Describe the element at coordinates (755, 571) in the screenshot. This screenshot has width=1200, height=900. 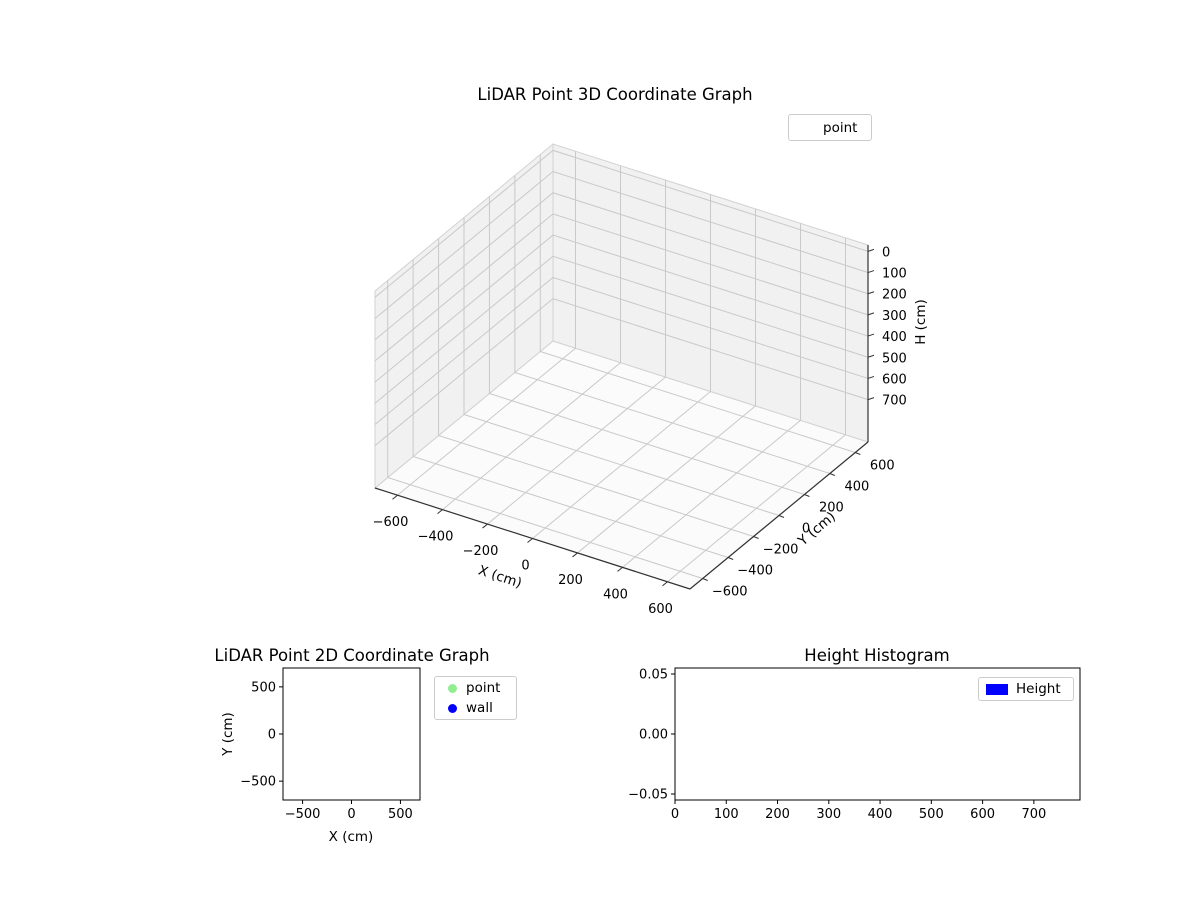
I see `y-tick-label: −400` at that location.